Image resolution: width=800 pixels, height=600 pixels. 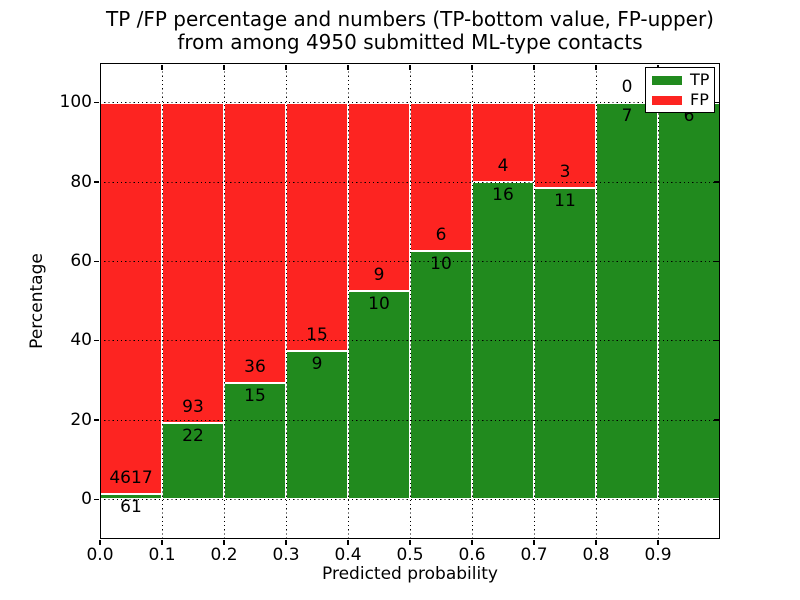 I want to click on legend-swatch-tp-icon, so click(x=667, y=80).